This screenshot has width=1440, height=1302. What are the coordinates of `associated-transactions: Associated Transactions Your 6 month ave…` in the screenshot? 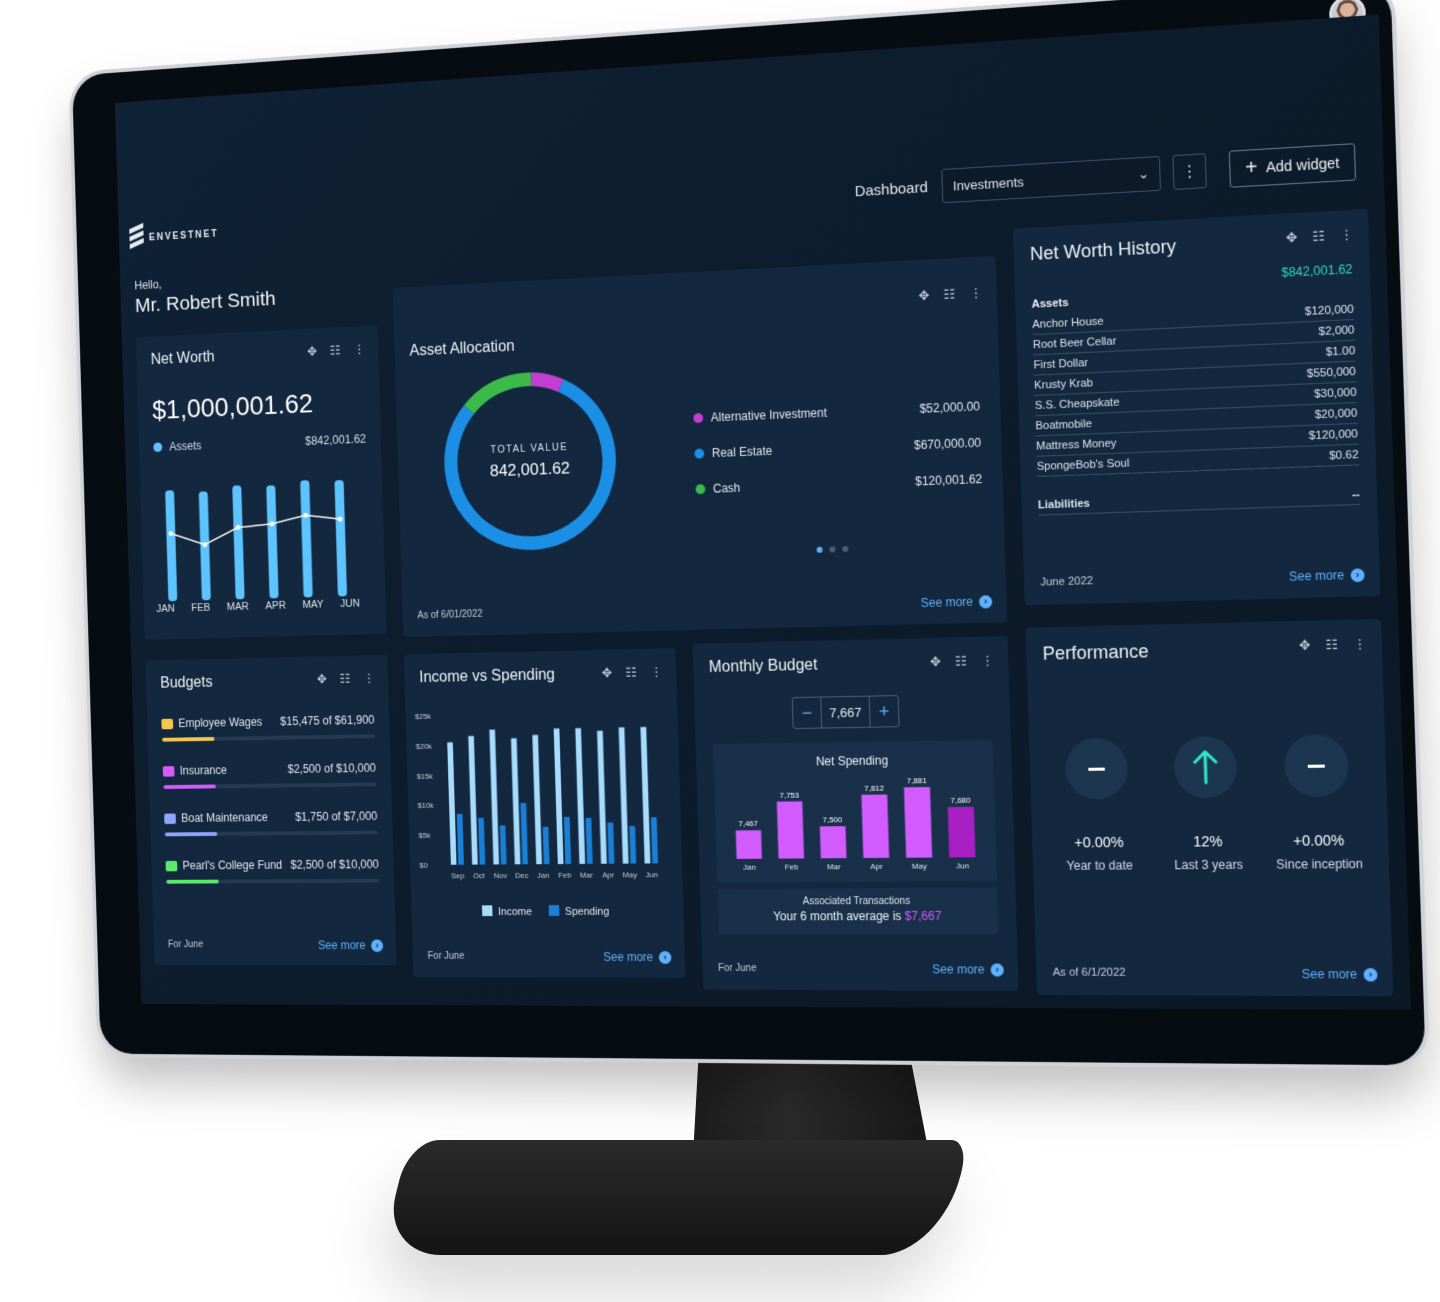 It's located at (858, 910).